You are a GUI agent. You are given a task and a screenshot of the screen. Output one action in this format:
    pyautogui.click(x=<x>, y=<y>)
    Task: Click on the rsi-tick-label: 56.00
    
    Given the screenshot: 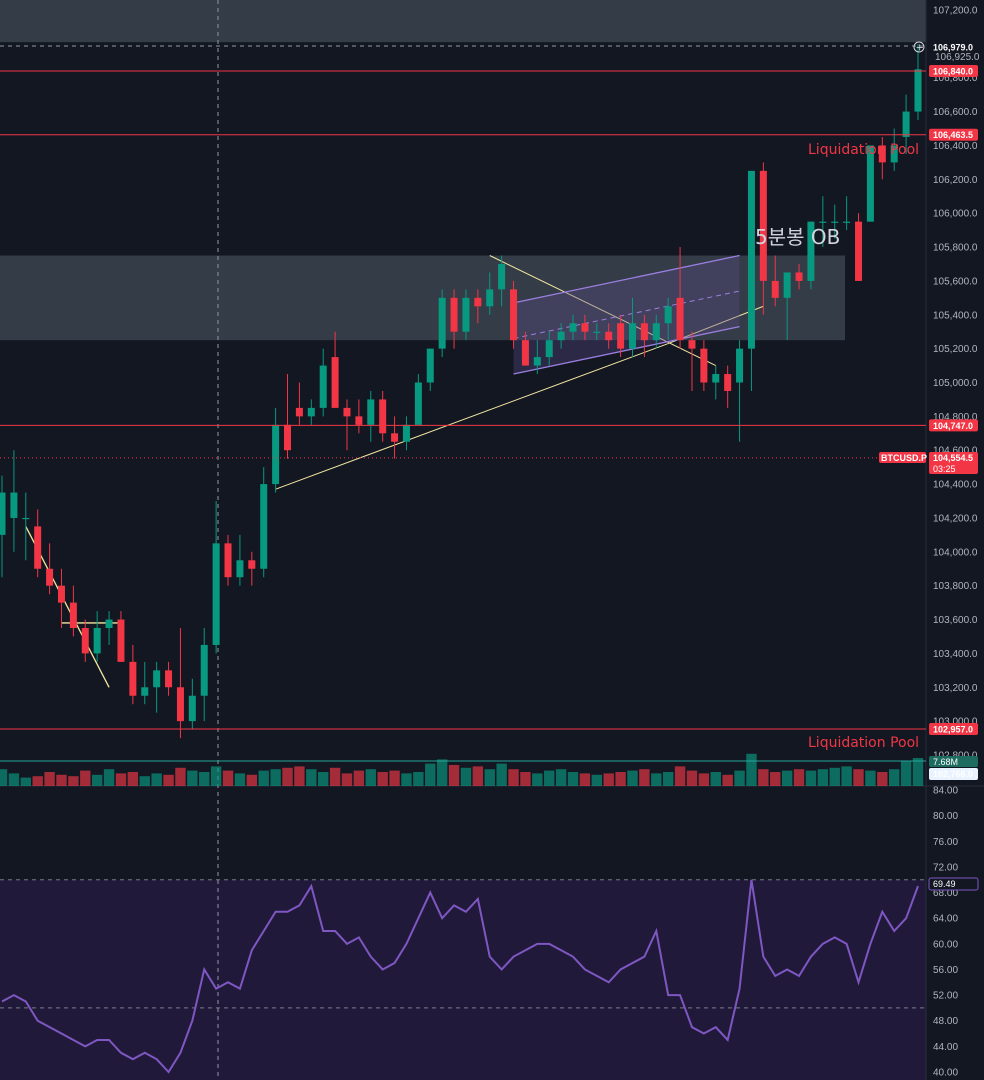 What is the action you would take?
    pyautogui.click(x=945, y=970)
    